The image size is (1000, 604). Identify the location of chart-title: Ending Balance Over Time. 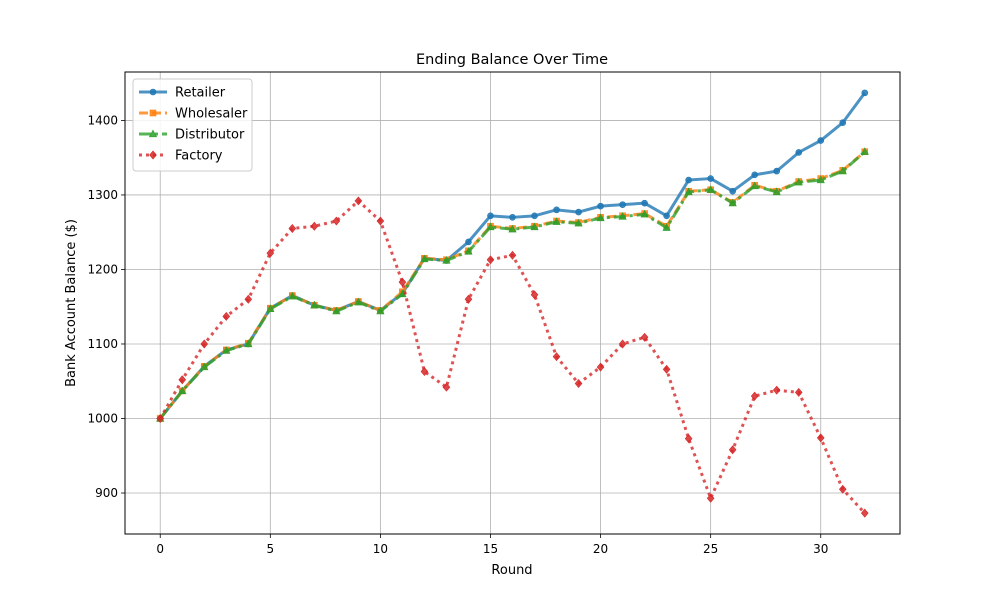
(512, 60).